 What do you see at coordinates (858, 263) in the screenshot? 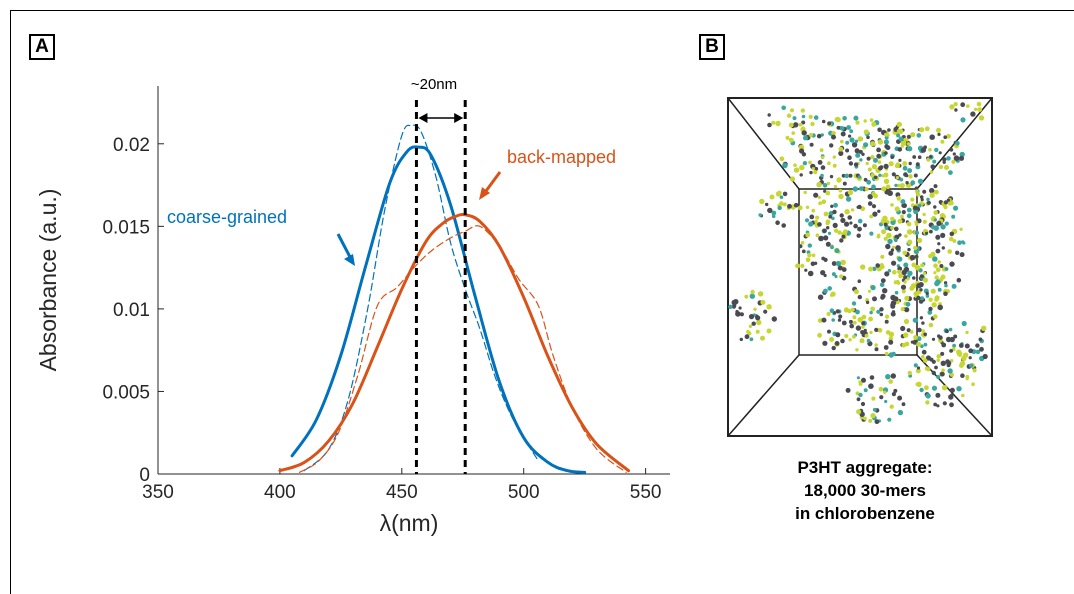
I see `polymer-bead-aggregate` at bounding box center [858, 263].